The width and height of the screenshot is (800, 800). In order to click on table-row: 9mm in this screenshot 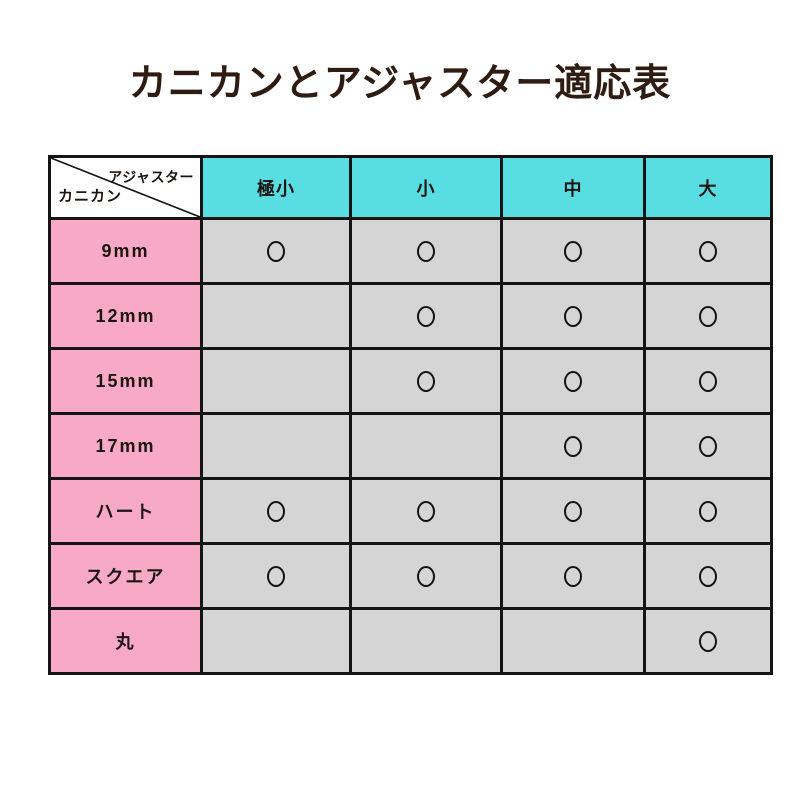, I will do `click(410, 251)`.